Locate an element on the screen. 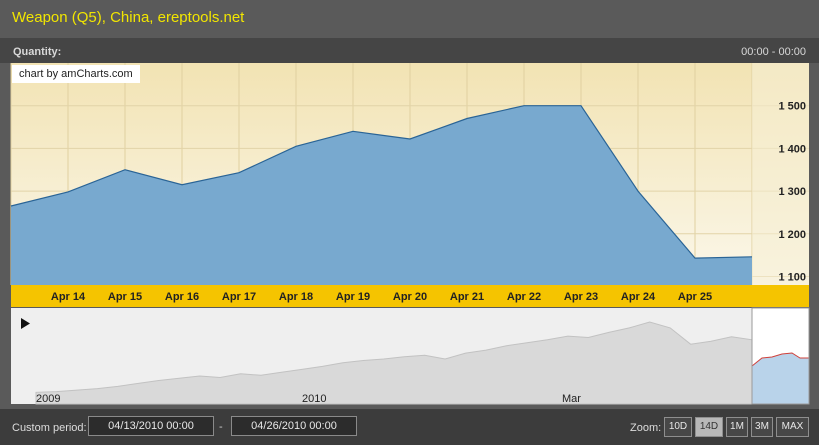 The width and height of the screenshot is (819, 445). navigator-date-label: Mar is located at coordinates (571, 399).